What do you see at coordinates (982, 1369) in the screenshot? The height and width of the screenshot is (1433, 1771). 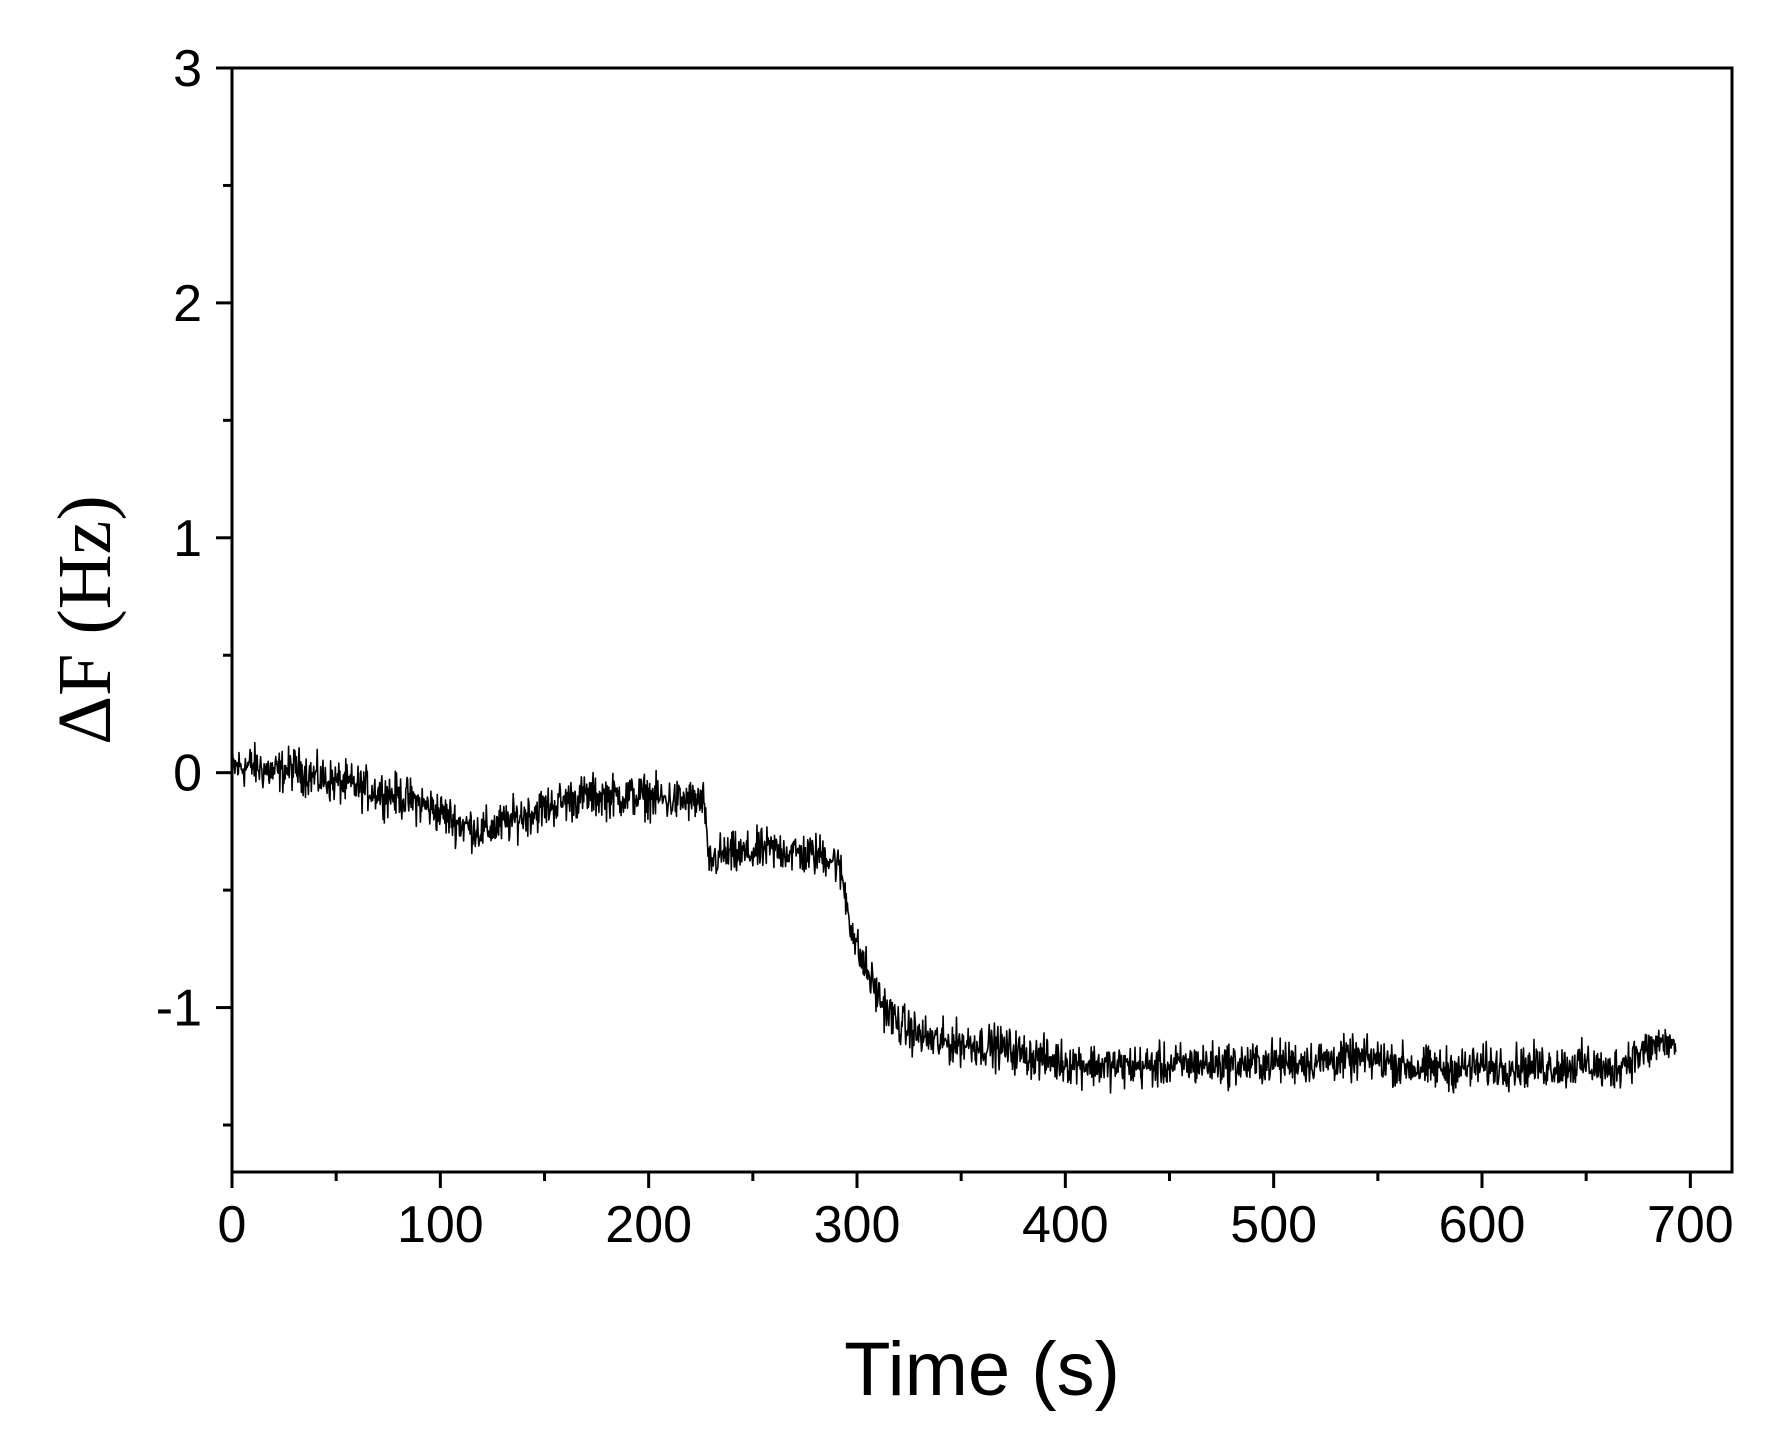 I see `x-axis-title: Time (s)` at bounding box center [982, 1369].